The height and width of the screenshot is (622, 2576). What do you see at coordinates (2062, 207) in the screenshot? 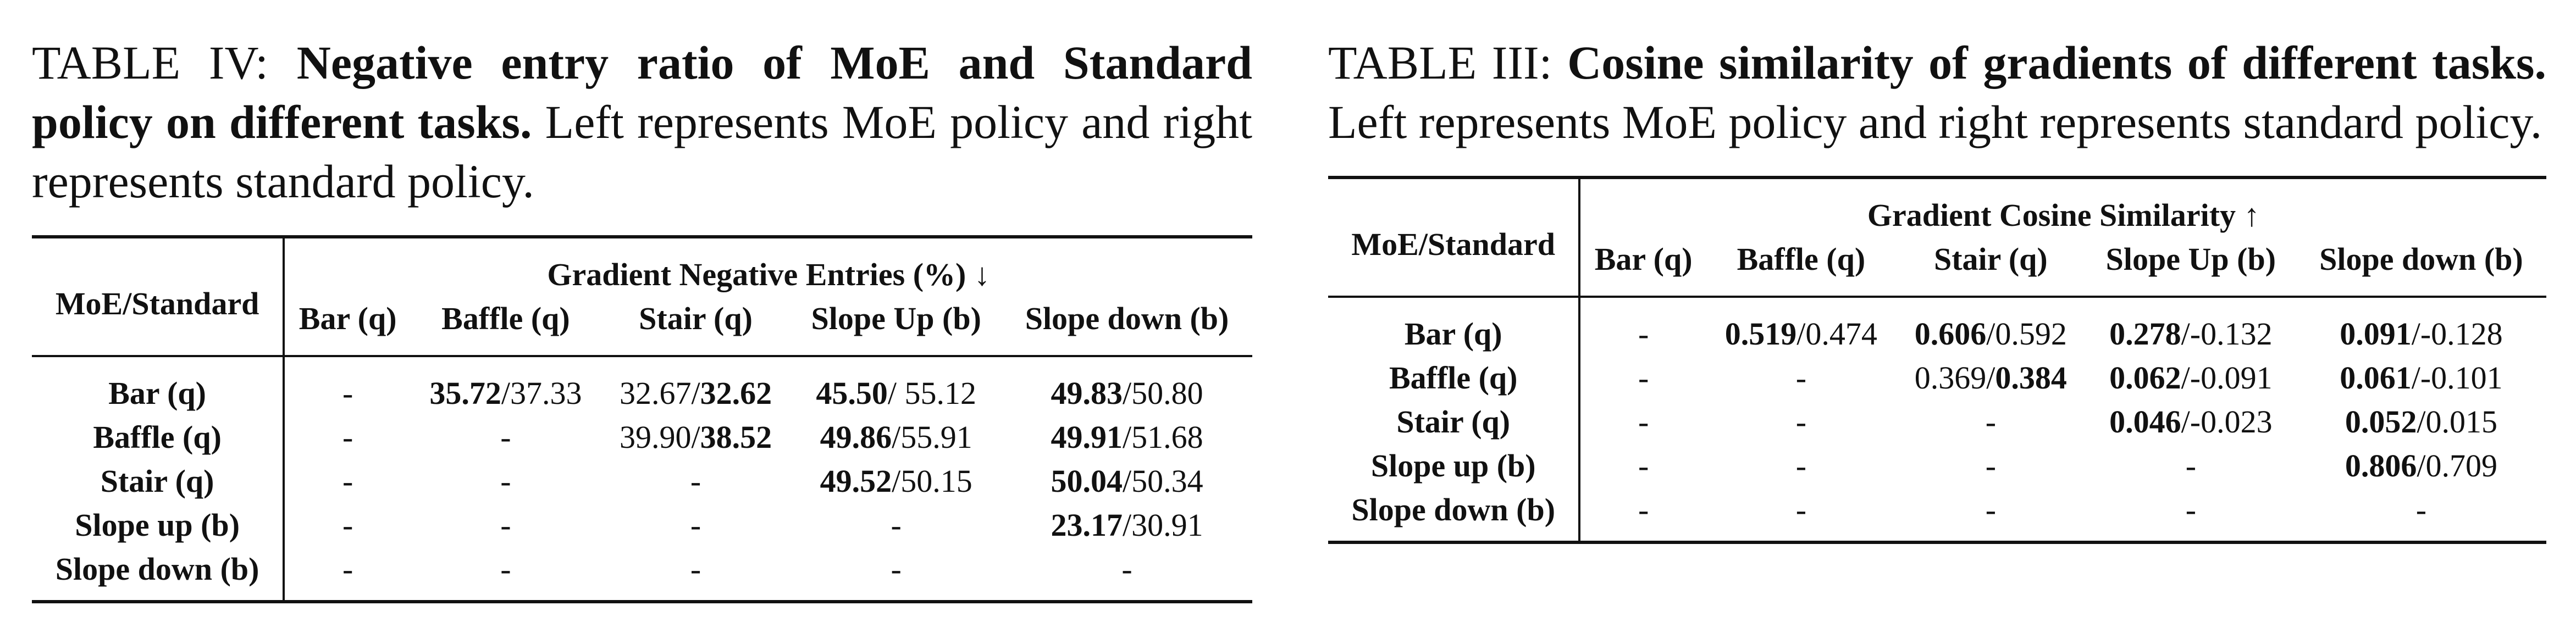
I see `group-header: Gradient Cosine Similarity ↑` at bounding box center [2062, 207].